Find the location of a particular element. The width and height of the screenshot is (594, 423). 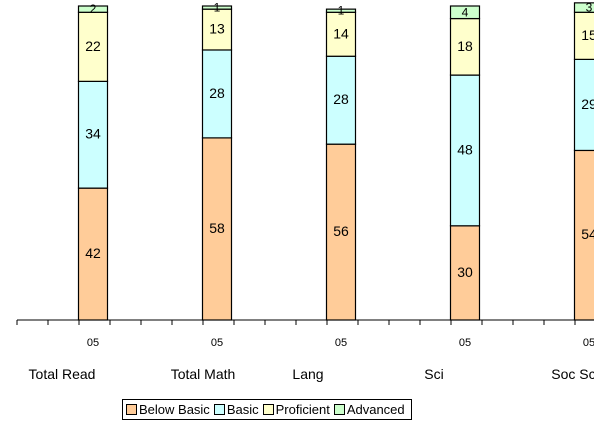

legend-entry-below-basic: Below Basic is located at coordinates (168, 409).